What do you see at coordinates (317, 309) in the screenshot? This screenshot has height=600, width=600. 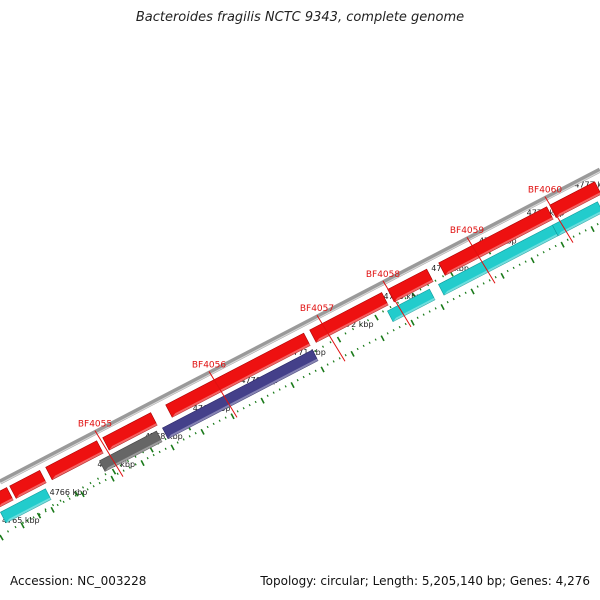 I see `gene-label-text: BF4057` at bounding box center [317, 309].